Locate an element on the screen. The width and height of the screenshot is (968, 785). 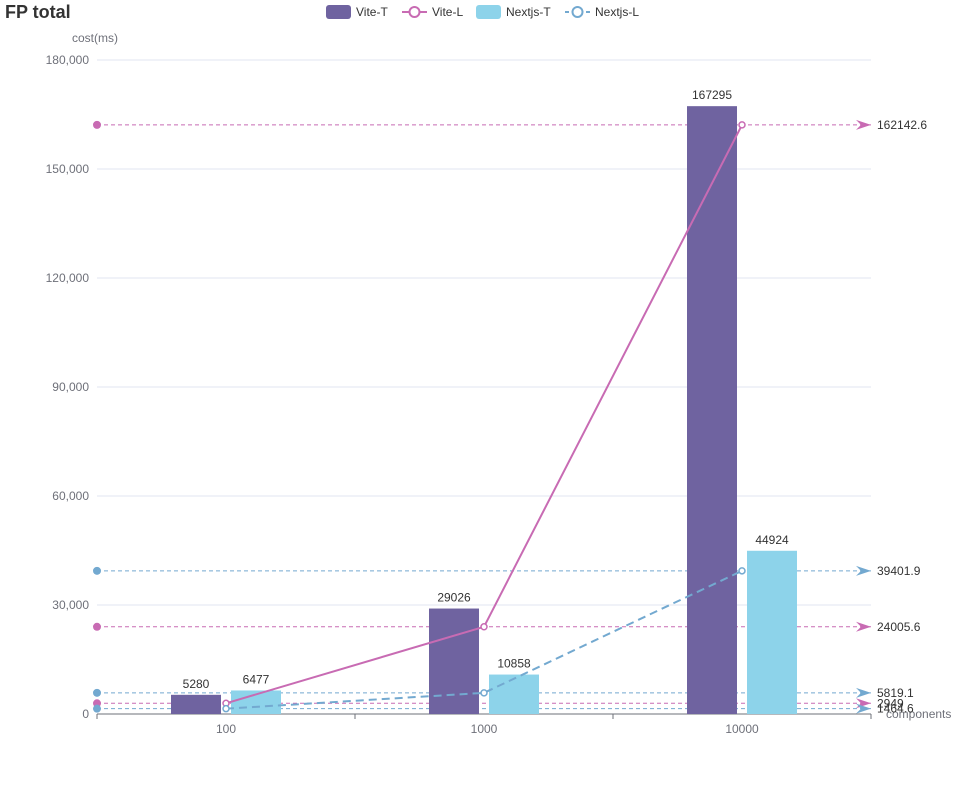
legend-label: Vite-L is located at coordinates (447, 12).